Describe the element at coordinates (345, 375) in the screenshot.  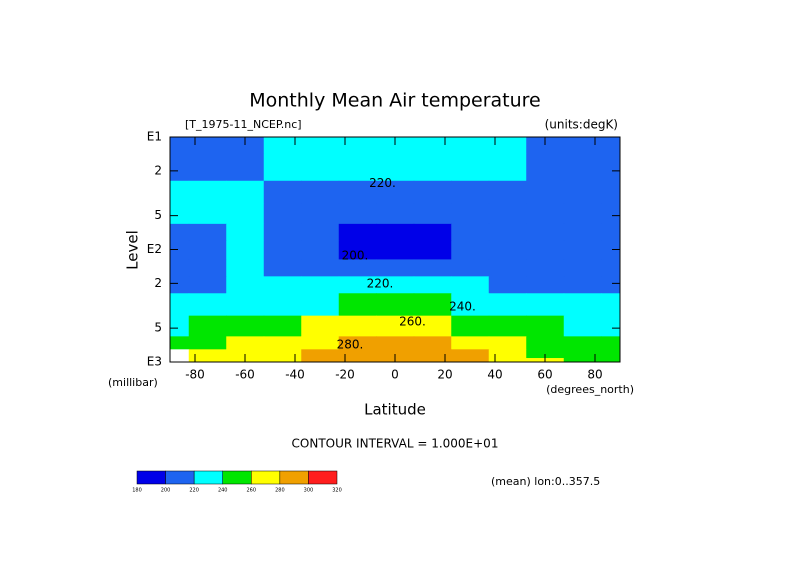
I see `x-tick-label: -20` at that location.